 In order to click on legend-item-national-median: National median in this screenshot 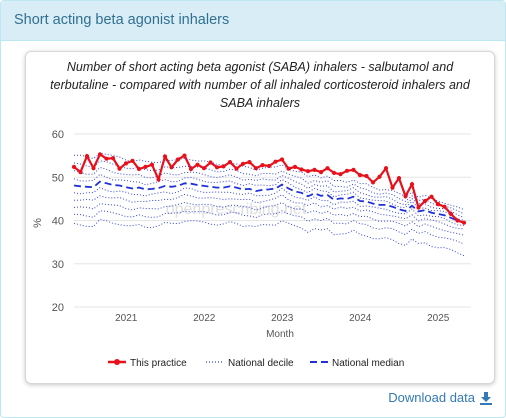, I will do `click(357, 363)`.